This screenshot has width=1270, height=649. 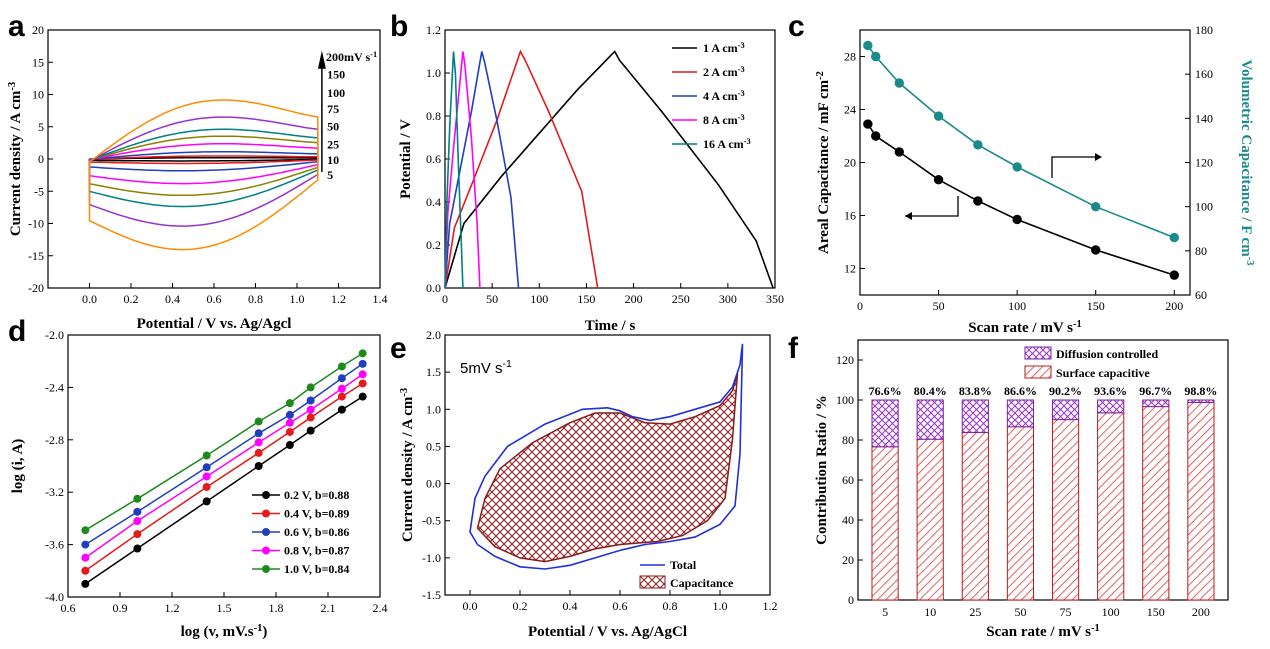 What do you see at coordinates (276, 608) in the screenshot?
I see `x-tick-label: 1.8` at bounding box center [276, 608].